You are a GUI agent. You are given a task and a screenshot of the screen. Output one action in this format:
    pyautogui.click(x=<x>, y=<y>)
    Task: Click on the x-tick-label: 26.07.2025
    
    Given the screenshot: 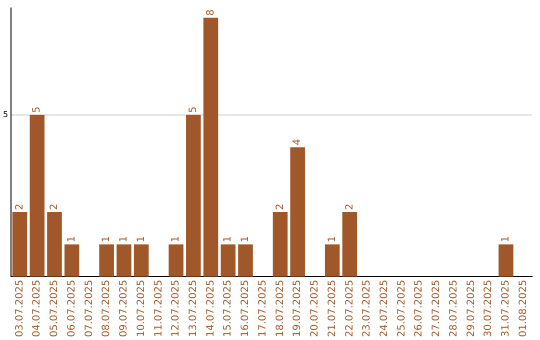 What is the action you would take?
    pyautogui.click(x=419, y=309)
    